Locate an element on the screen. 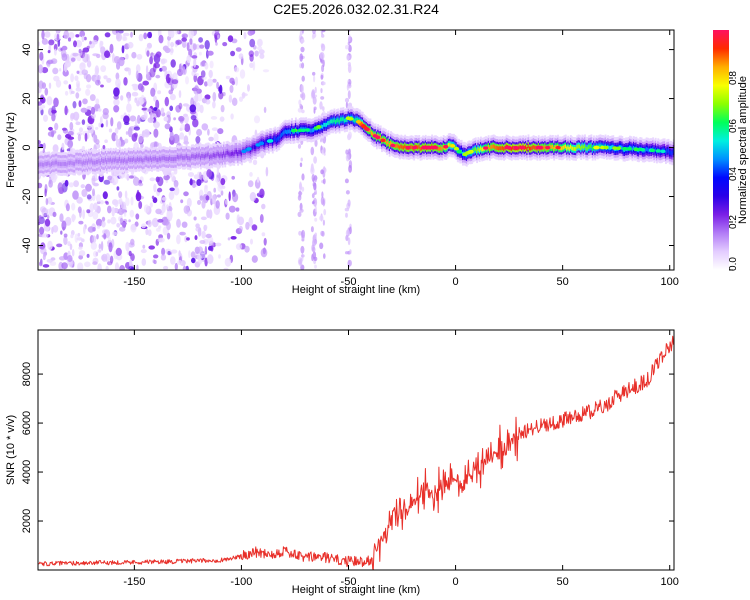 This screenshot has height=600, width=750. colorbar-tick-label: 0.6 is located at coordinates (733, 126).